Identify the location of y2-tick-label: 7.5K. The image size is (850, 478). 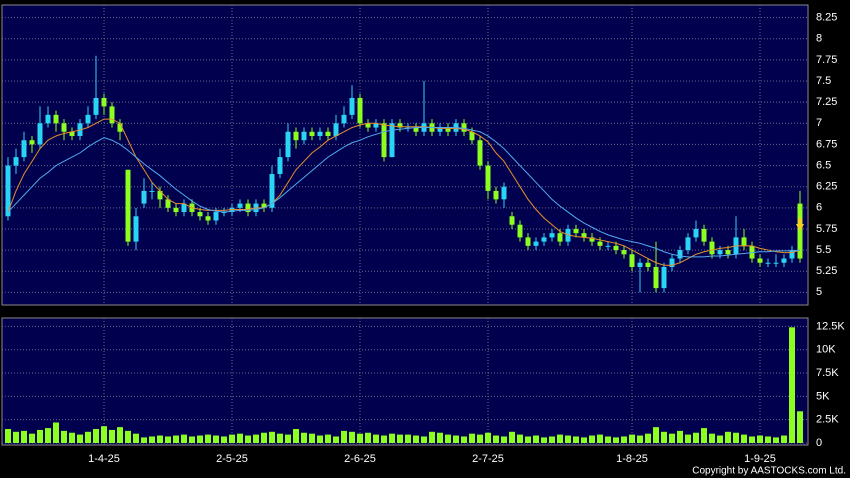
(827, 373).